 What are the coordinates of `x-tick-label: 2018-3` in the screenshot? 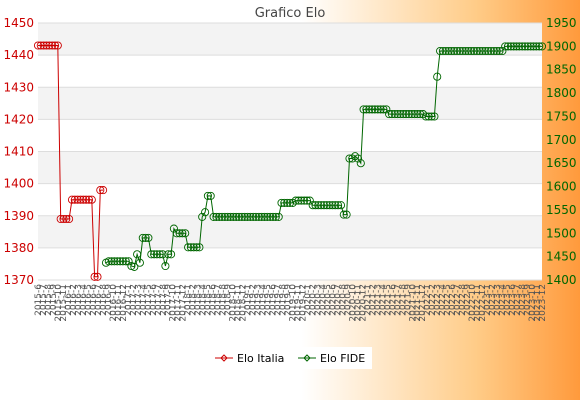 It's located at (199, 300).